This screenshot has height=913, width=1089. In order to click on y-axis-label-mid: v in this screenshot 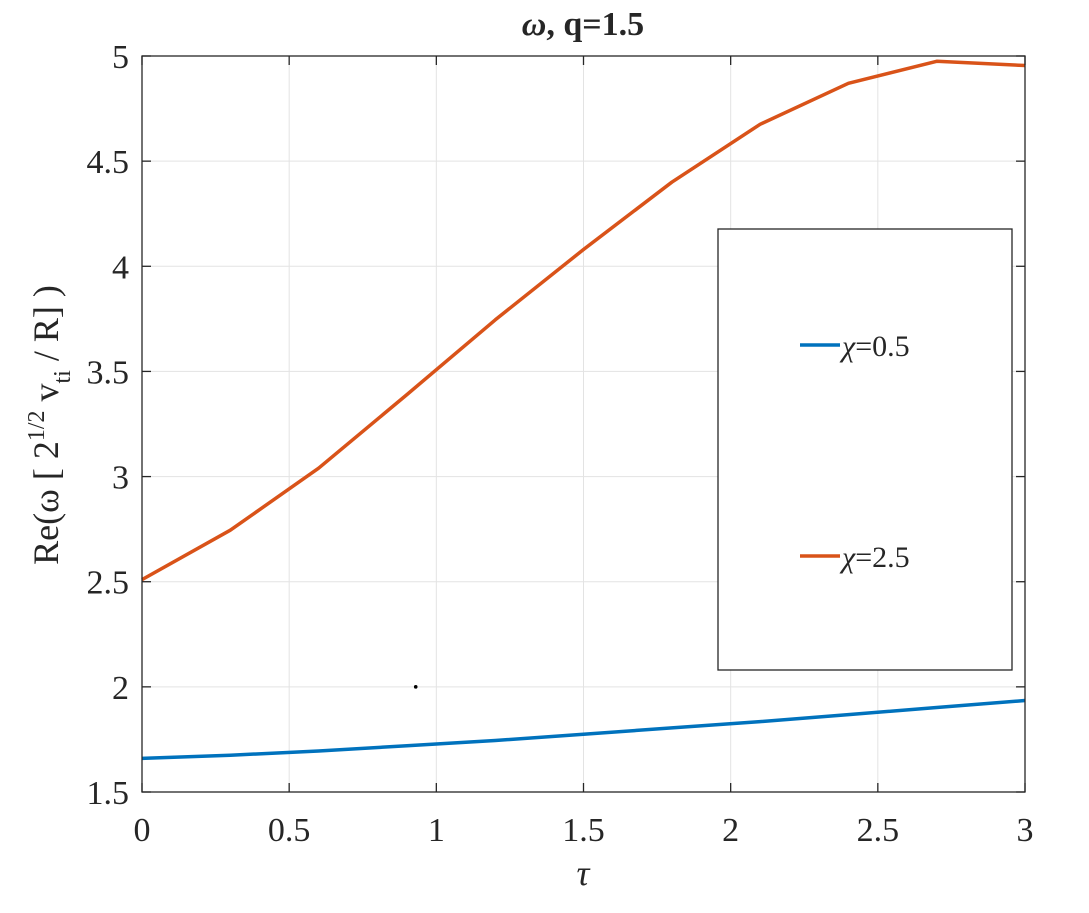, I will do `click(46, 397)`.